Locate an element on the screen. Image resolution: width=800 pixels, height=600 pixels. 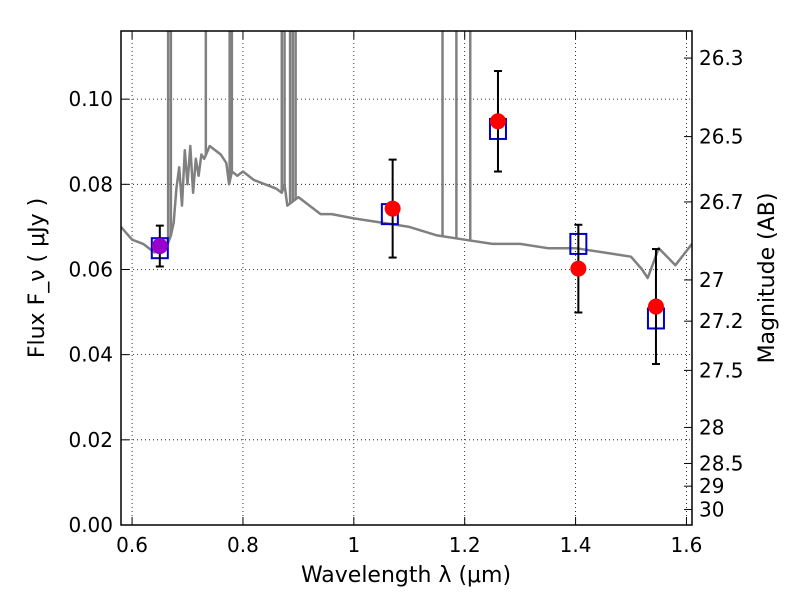
magnitude-tick-label: 27 is located at coordinates (711, 280).